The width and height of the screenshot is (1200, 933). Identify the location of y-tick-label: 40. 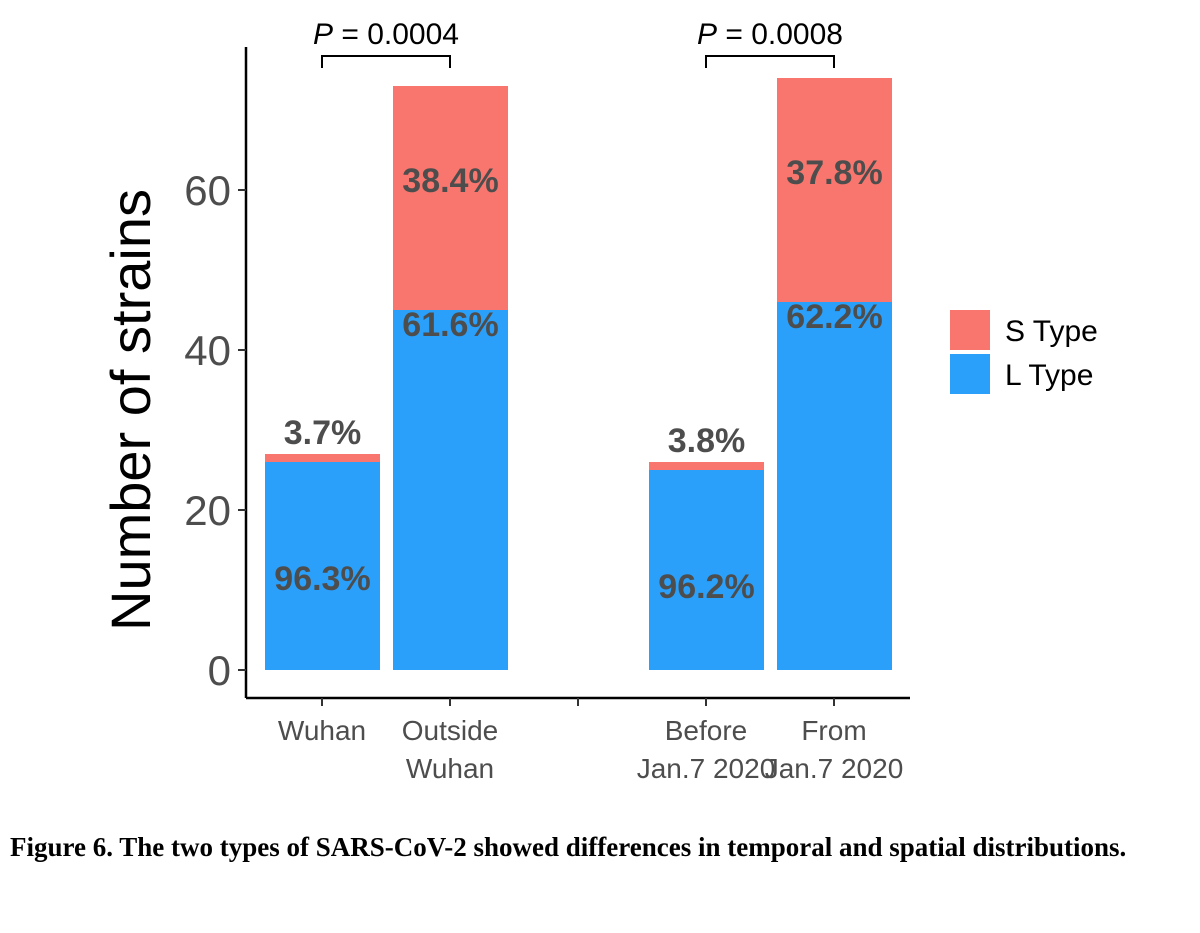
(207, 350).